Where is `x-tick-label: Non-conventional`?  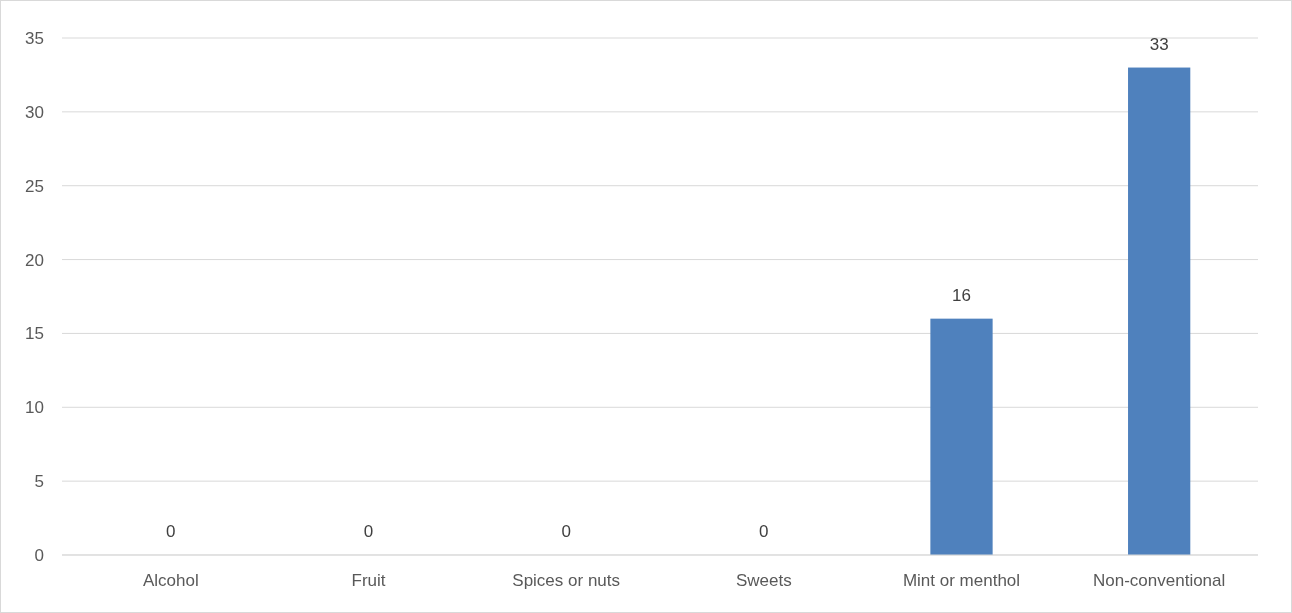 x-tick-label: Non-conventional is located at coordinates (1159, 580).